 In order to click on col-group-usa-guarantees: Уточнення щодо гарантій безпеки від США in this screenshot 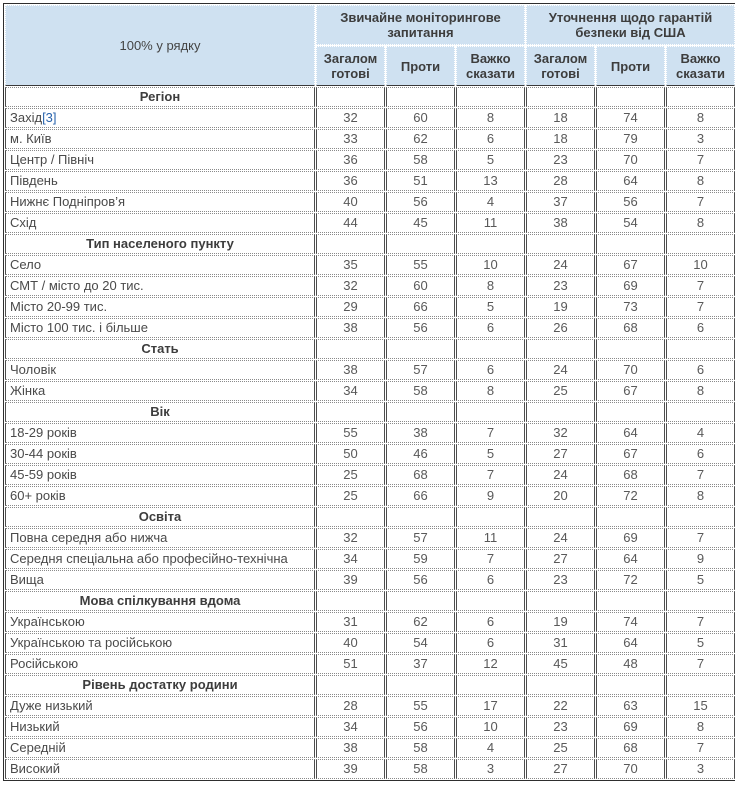, I will do `click(630, 25)`.